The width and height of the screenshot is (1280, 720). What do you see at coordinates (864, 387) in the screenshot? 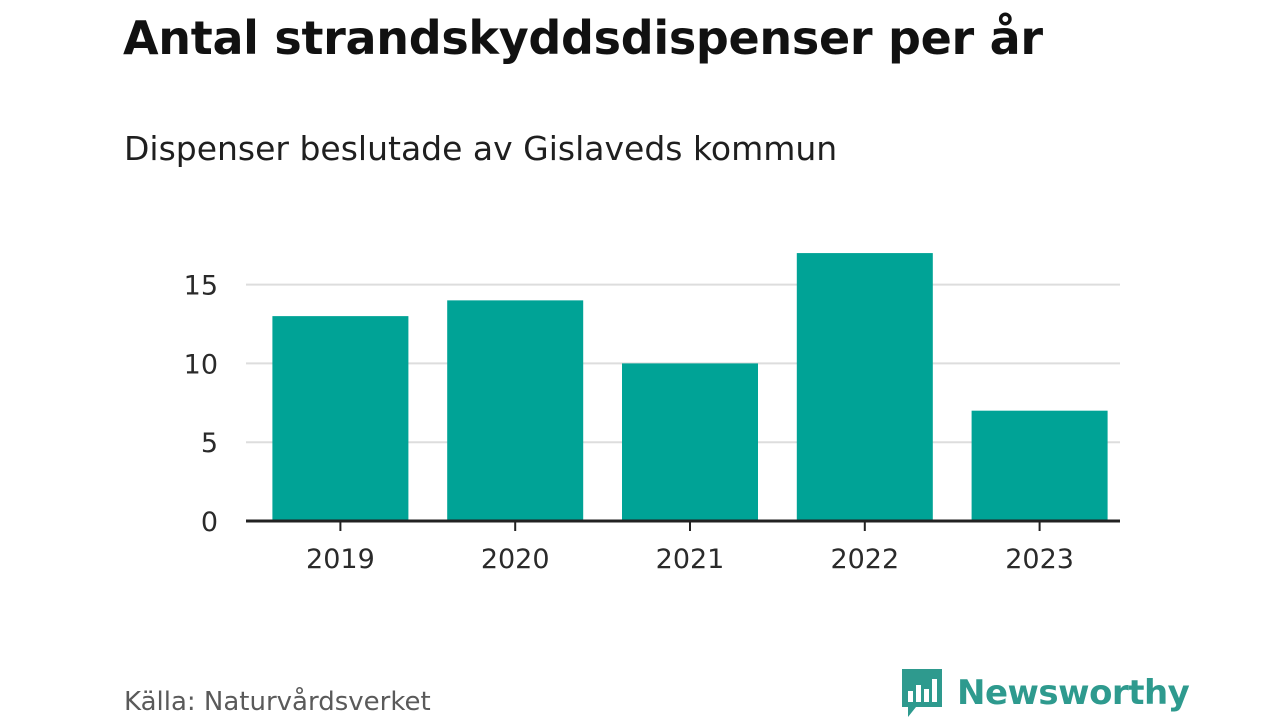
I see `bar-2022` at bounding box center [864, 387].